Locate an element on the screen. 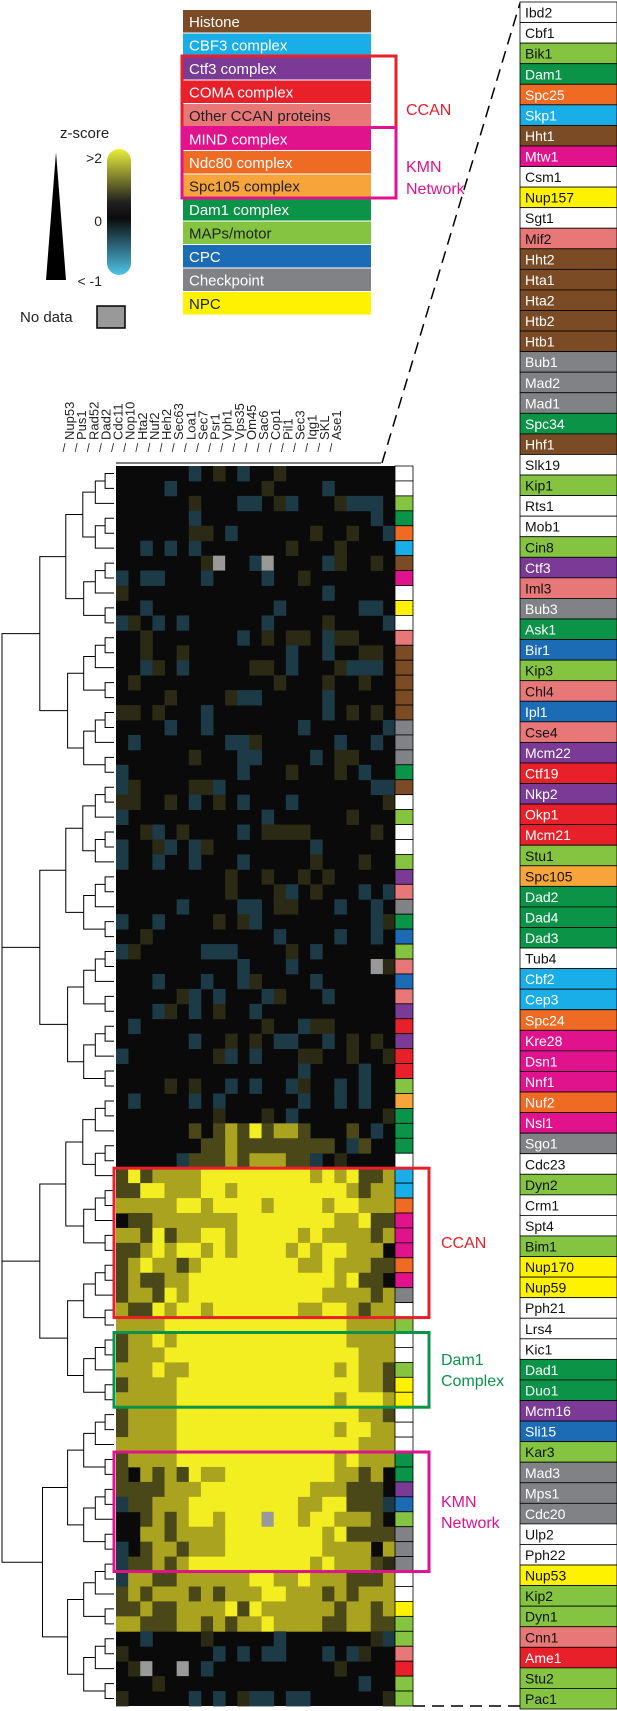 This screenshot has width=617, height=1711. gene-label: Spc34 is located at coordinates (545, 424).